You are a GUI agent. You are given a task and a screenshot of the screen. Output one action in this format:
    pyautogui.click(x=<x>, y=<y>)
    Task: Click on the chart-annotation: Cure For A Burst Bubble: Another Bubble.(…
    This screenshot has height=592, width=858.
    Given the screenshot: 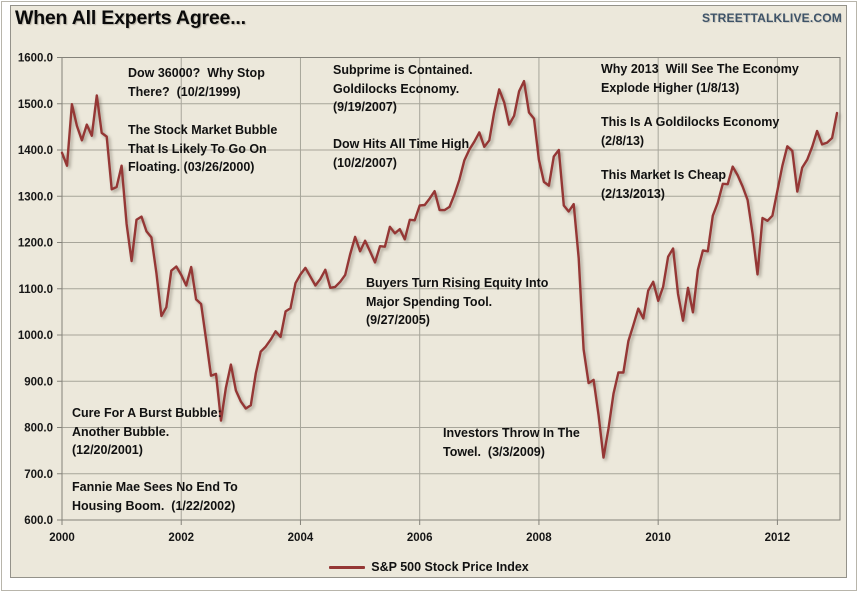 What is the action you would take?
    pyautogui.click(x=147, y=431)
    